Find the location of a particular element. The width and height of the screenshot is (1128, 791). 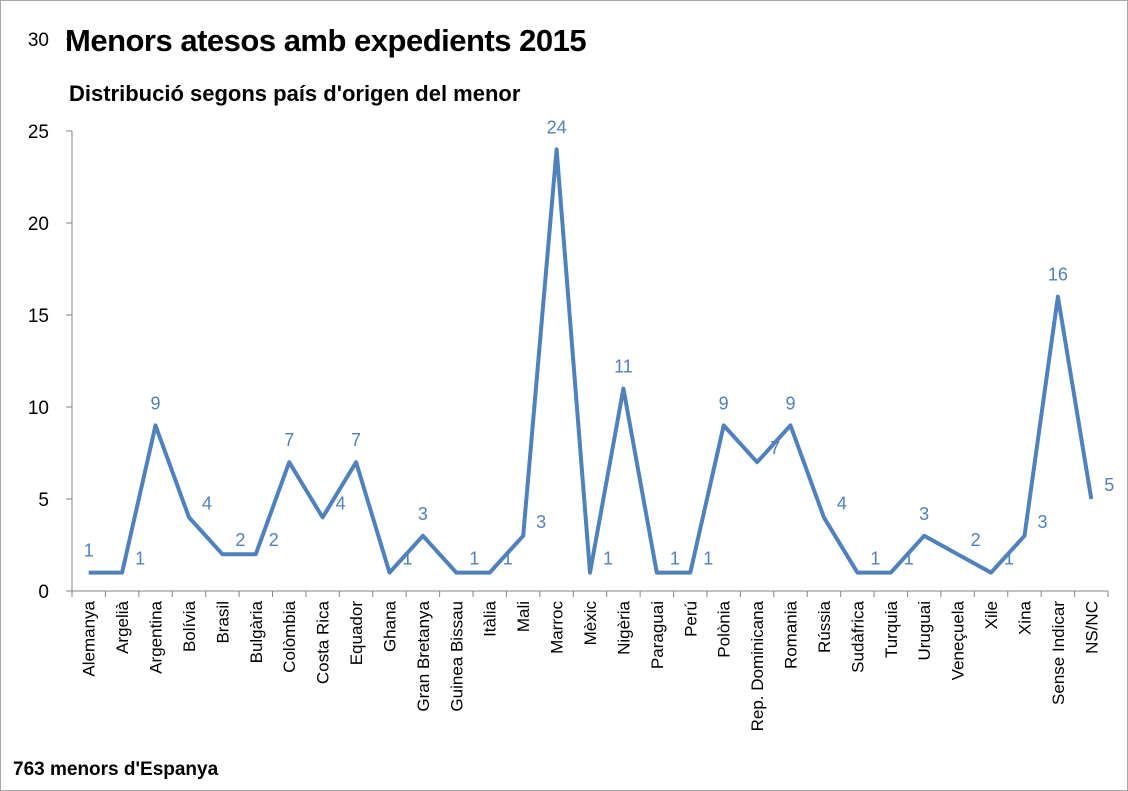

x-tick-label: Rússia is located at coordinates (824, 626).